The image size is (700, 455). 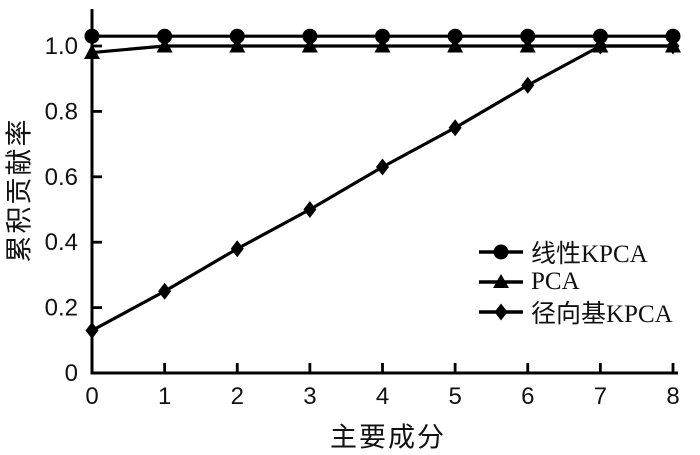 What do you see at coordinates (71, 373) in the screenshot?
I see `y-tick-label: 0` at bounding box center [71, 373].